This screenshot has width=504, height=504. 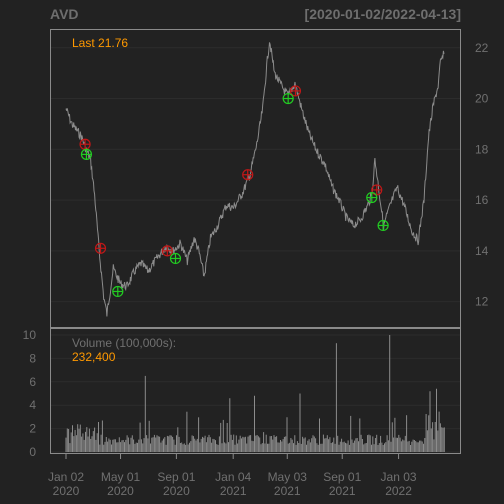 What do you see at coordinates (482, 149) in the screenshot?
I see `price-tick-label: 18` at bounding box center [482, 149].